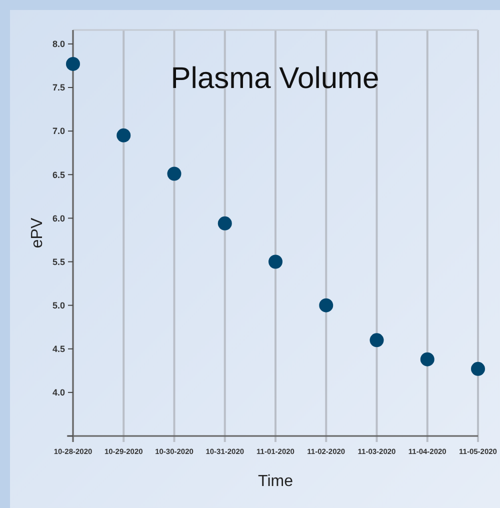 This screenshot has height=508, width=500. I want to click on x-axis-title: Time, so click(276, 481).